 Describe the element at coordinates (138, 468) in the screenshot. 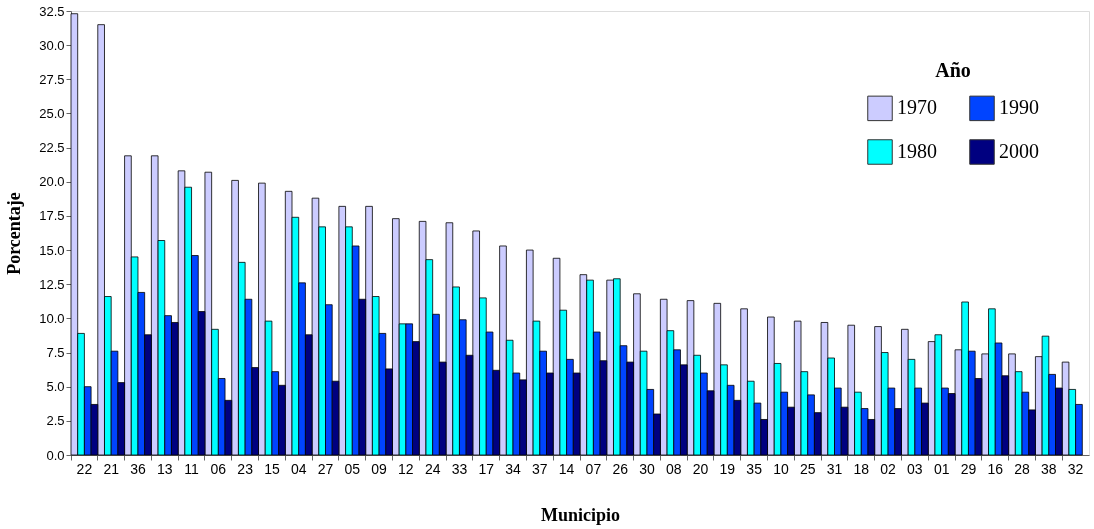

I see `x-tick-label: 36` at that location.